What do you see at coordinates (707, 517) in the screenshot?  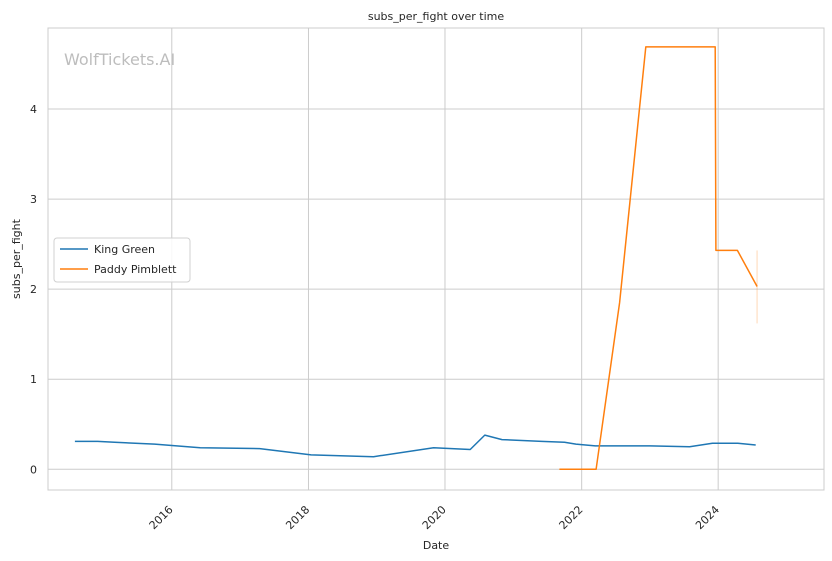 I see `x-tick-label: 2024` at bounding box center [707, 517].